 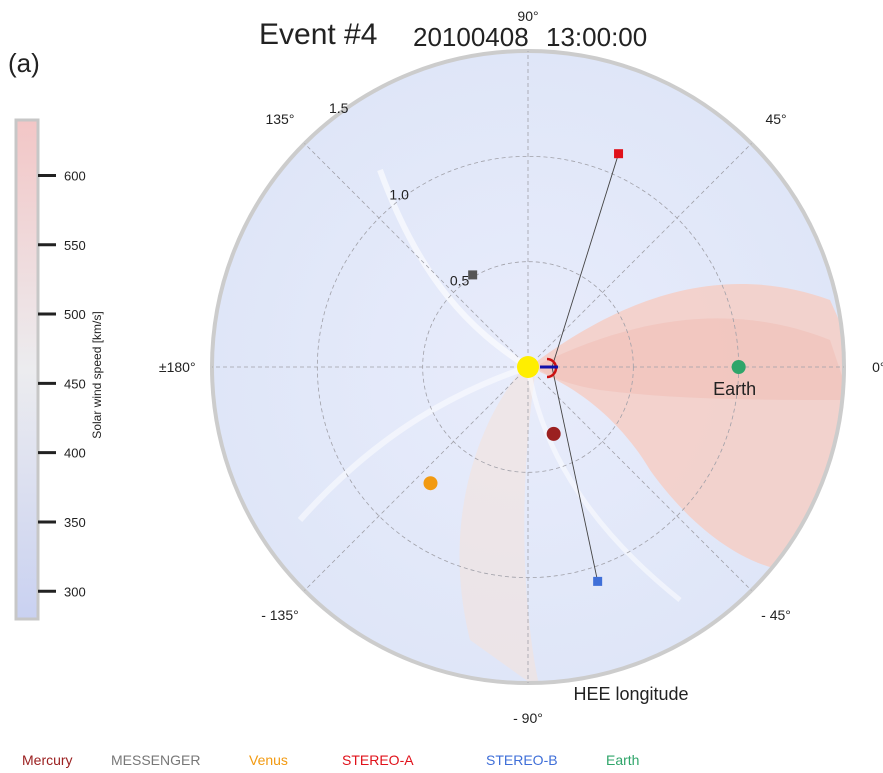 I want to click on legend-item: STEREO-B, so click(x=522, y=760).